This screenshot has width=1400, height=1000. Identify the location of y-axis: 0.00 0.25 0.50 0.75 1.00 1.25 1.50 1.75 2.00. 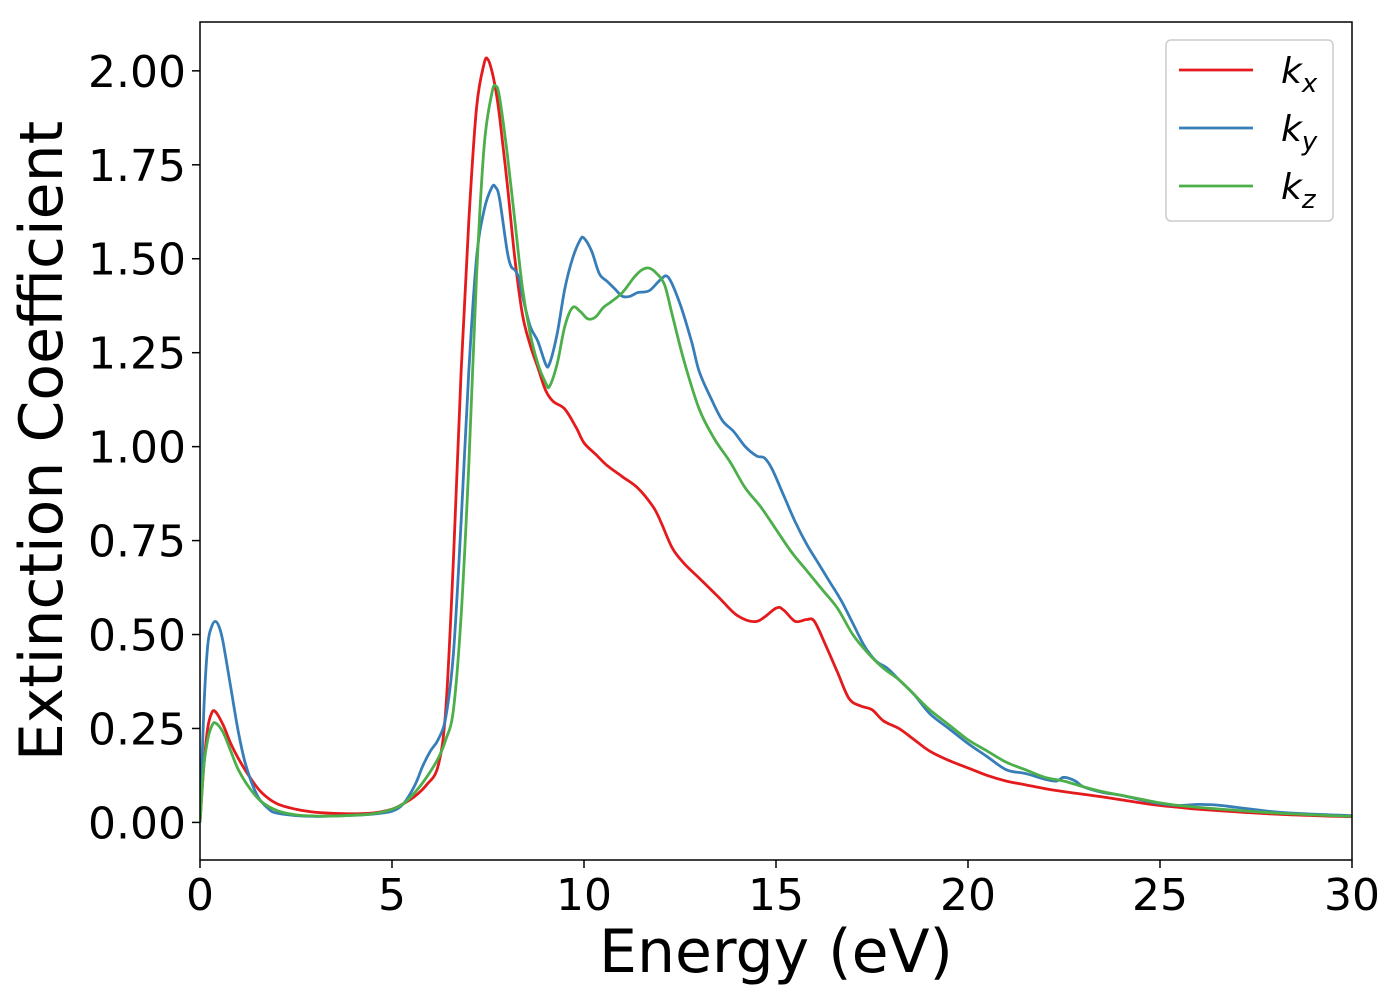
(144, 448).